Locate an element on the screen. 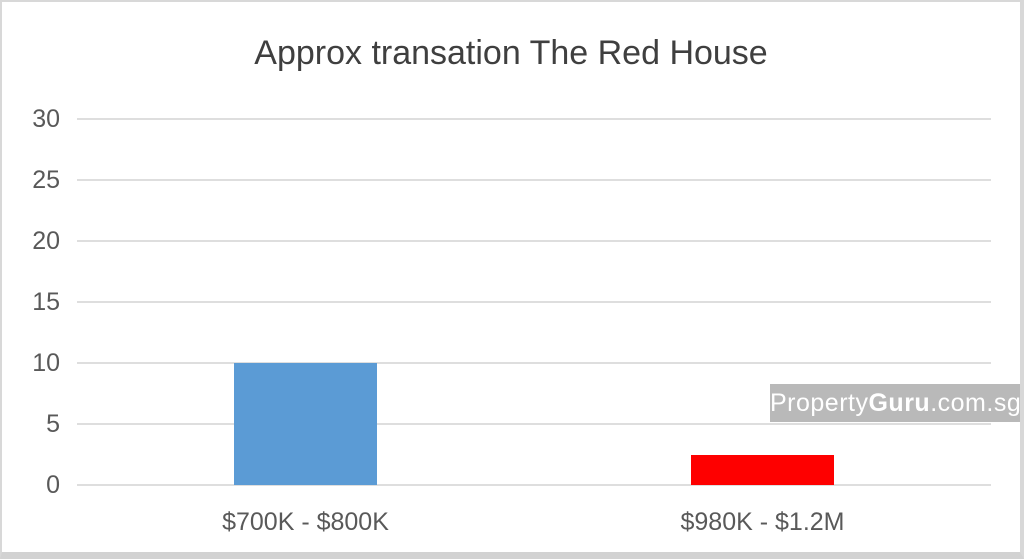 The image size is (1024, 559). y-axis-tick-label: 25 is located at coordinates (46, 180).